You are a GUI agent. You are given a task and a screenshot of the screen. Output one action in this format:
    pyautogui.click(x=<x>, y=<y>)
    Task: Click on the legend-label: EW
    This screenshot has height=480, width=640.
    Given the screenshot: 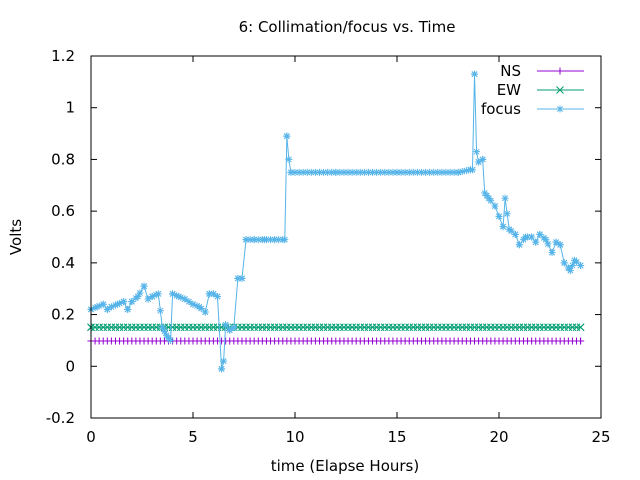 What is the action you would take?
    pyautogui.click(x=509, y=90)
    